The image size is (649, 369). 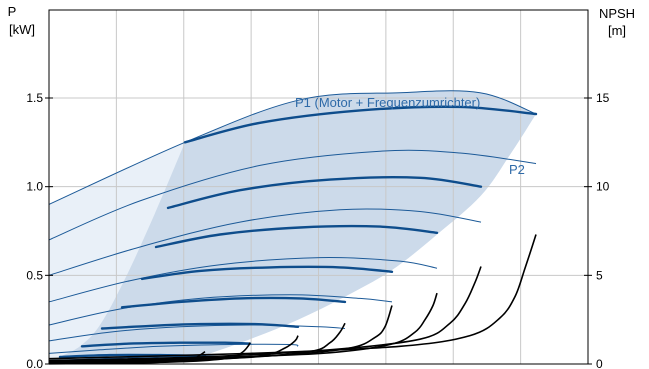 What do you see at coordinates (617, 30) in the screenshot?
I see `right-axis-unit: [m]` at bounding box center [617, 30].